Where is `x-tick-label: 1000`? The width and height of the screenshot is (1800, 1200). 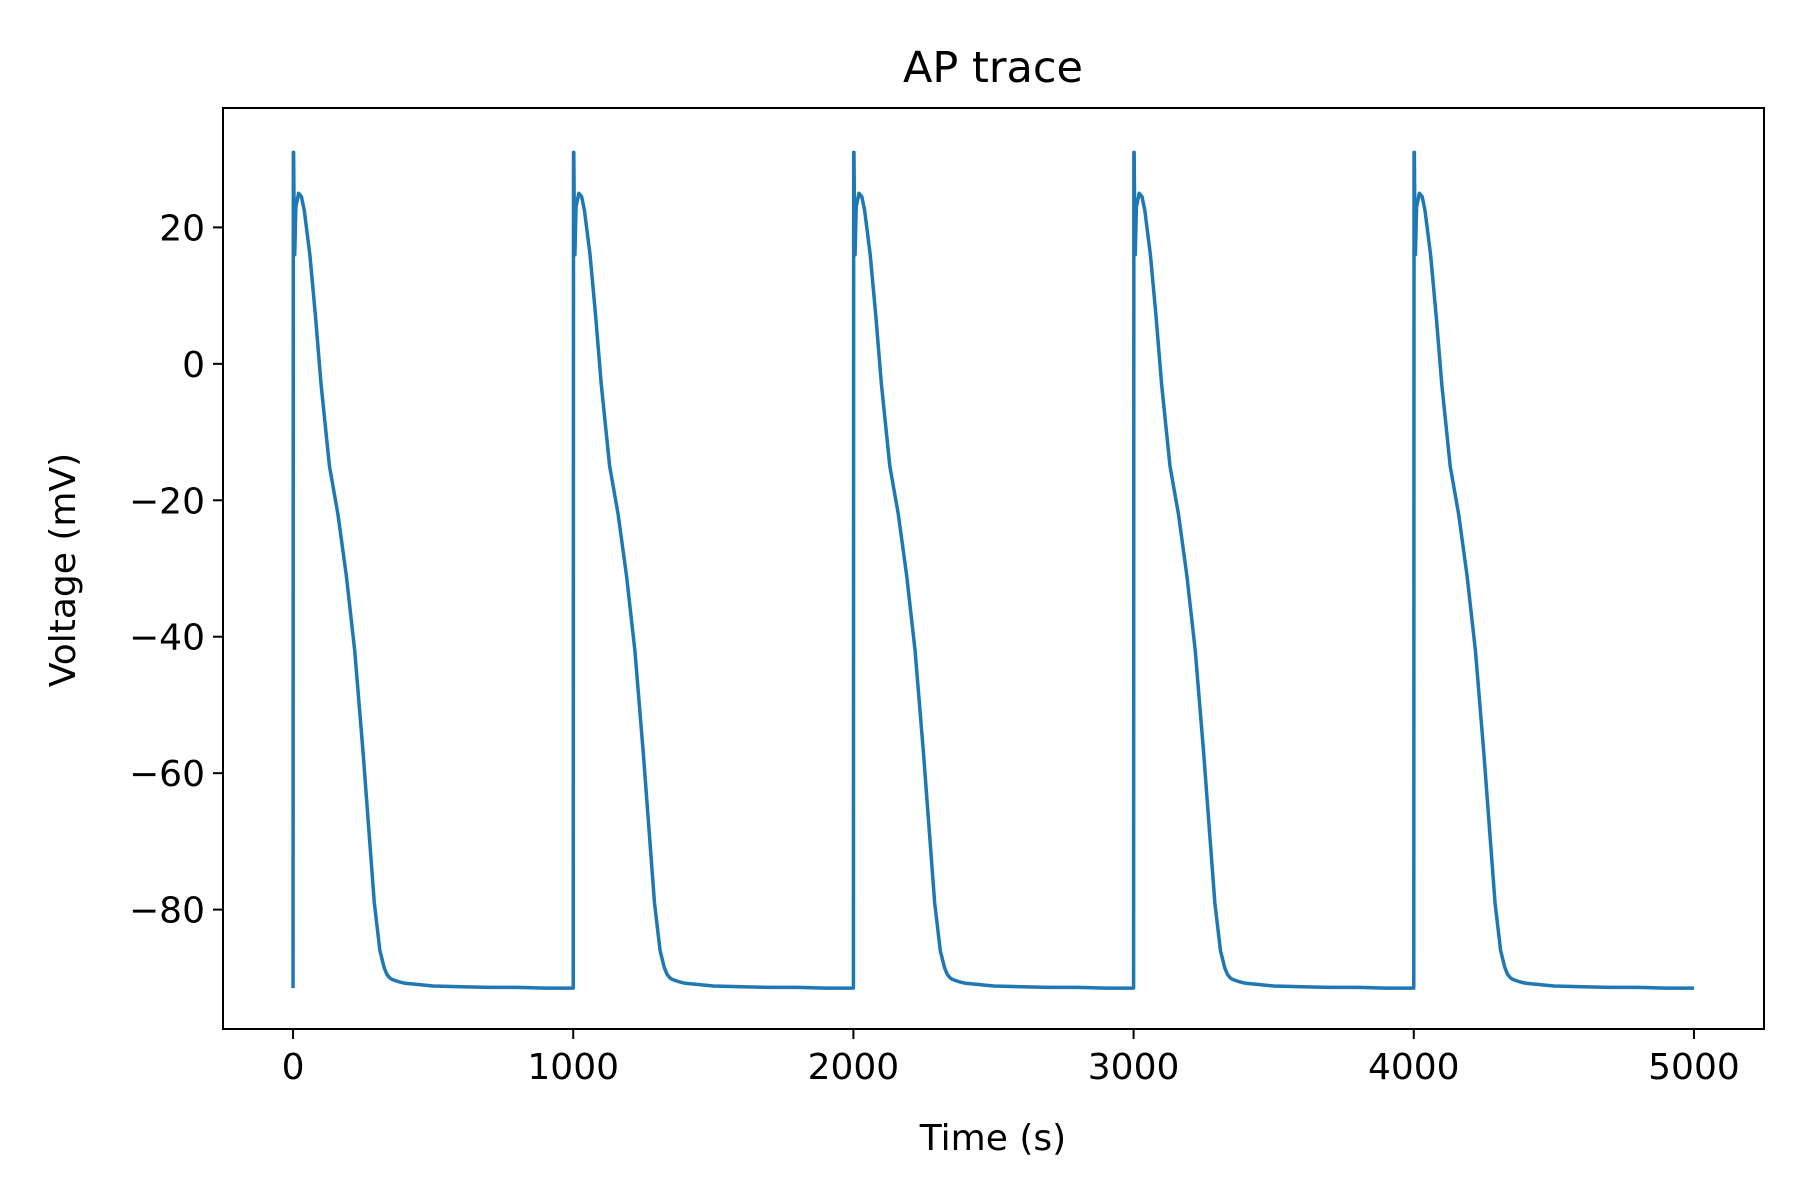
x-tick-label: 1000 is located at coordinates (573, 1067).